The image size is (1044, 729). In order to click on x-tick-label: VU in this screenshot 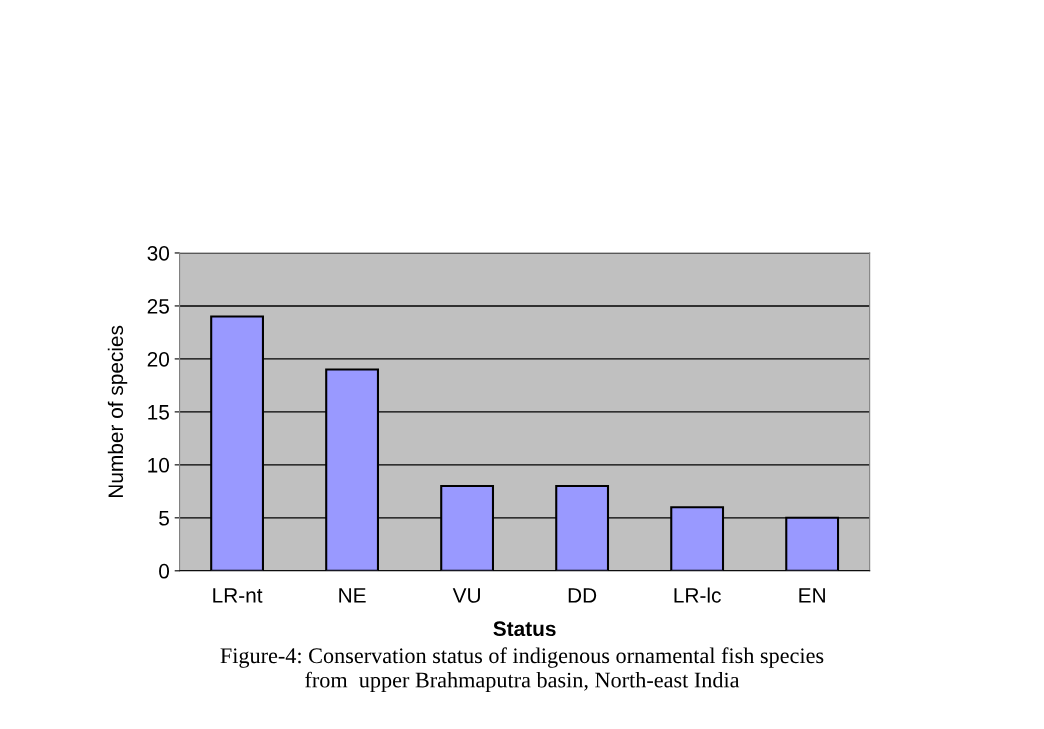, I will do `click(466, 595)`.